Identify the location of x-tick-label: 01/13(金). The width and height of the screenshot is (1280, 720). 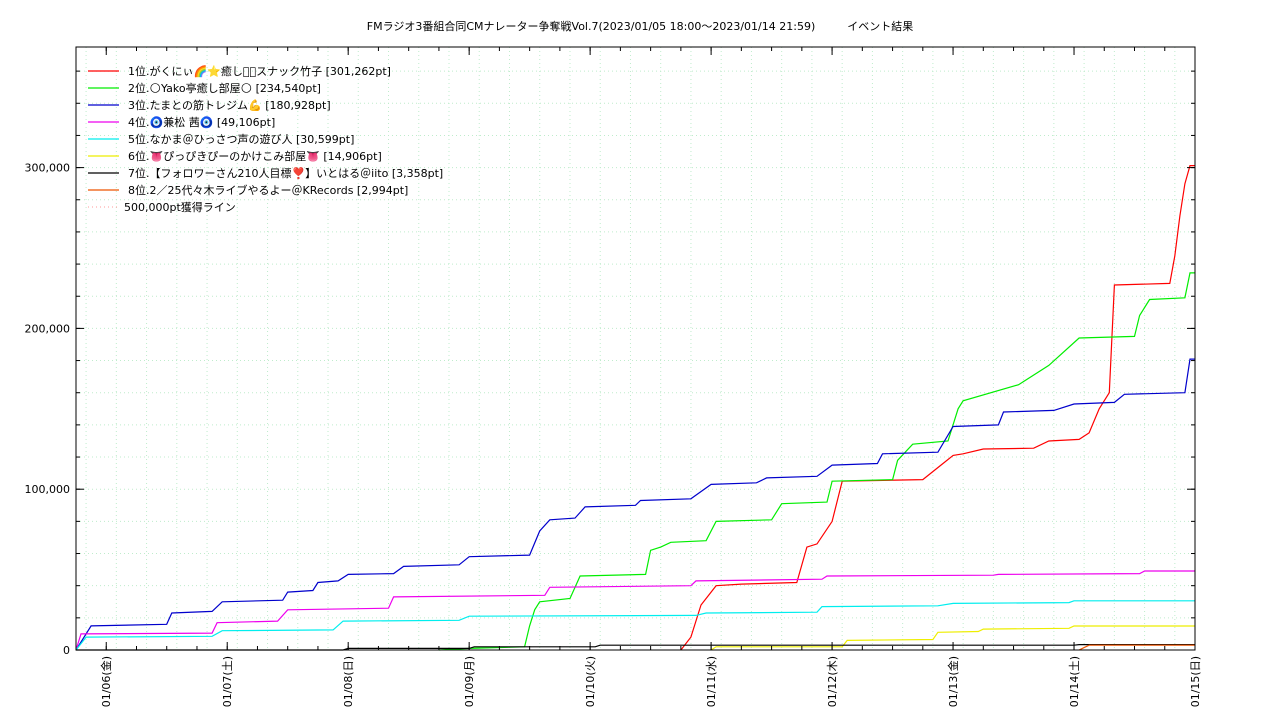
(953, 681).